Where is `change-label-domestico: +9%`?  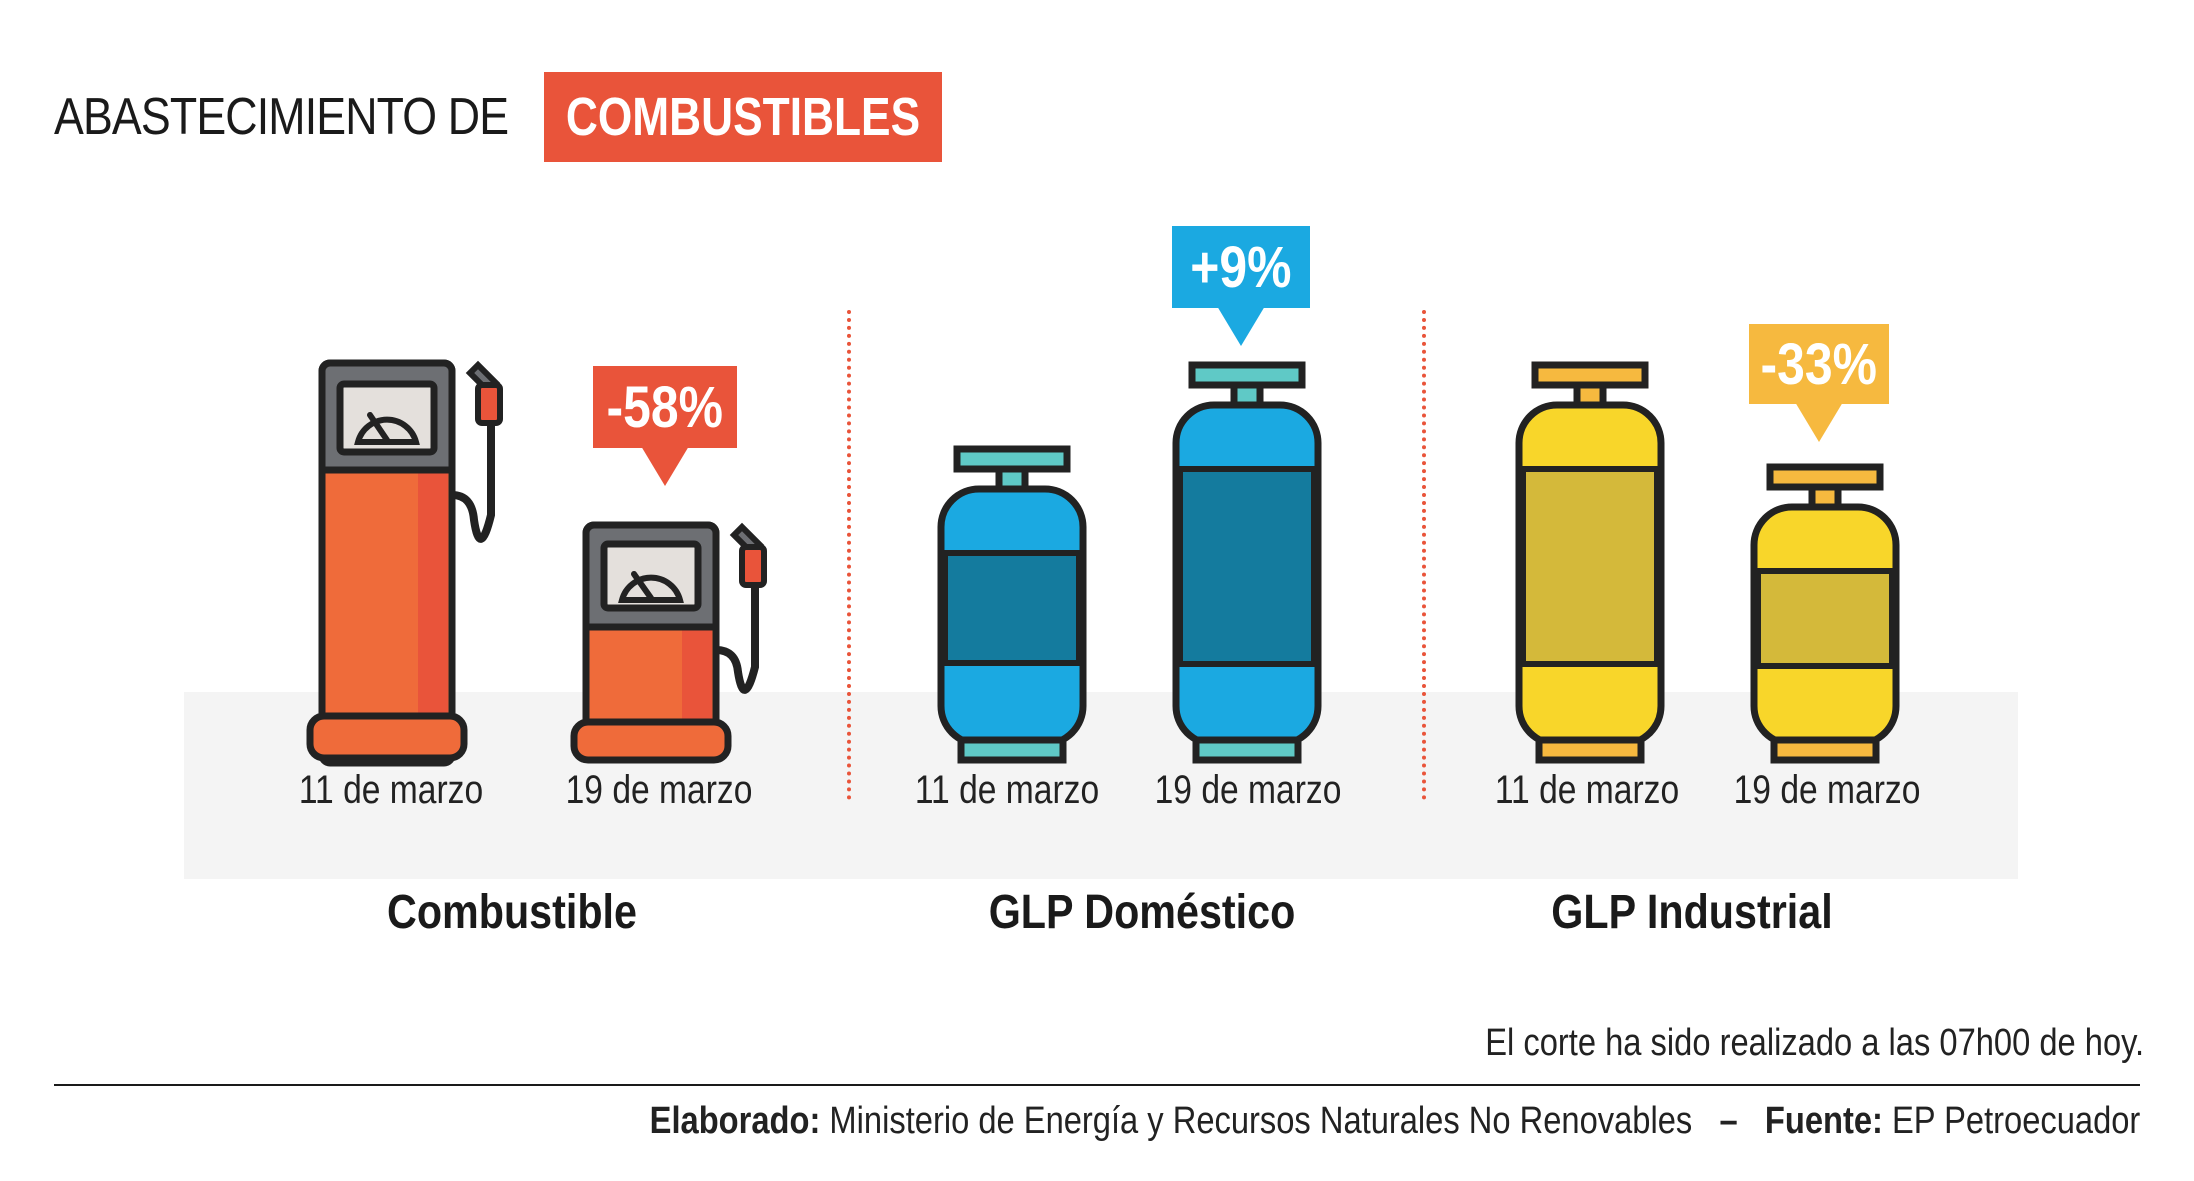 change-label-domestico: +9% is located at coordinates (1241, 267).